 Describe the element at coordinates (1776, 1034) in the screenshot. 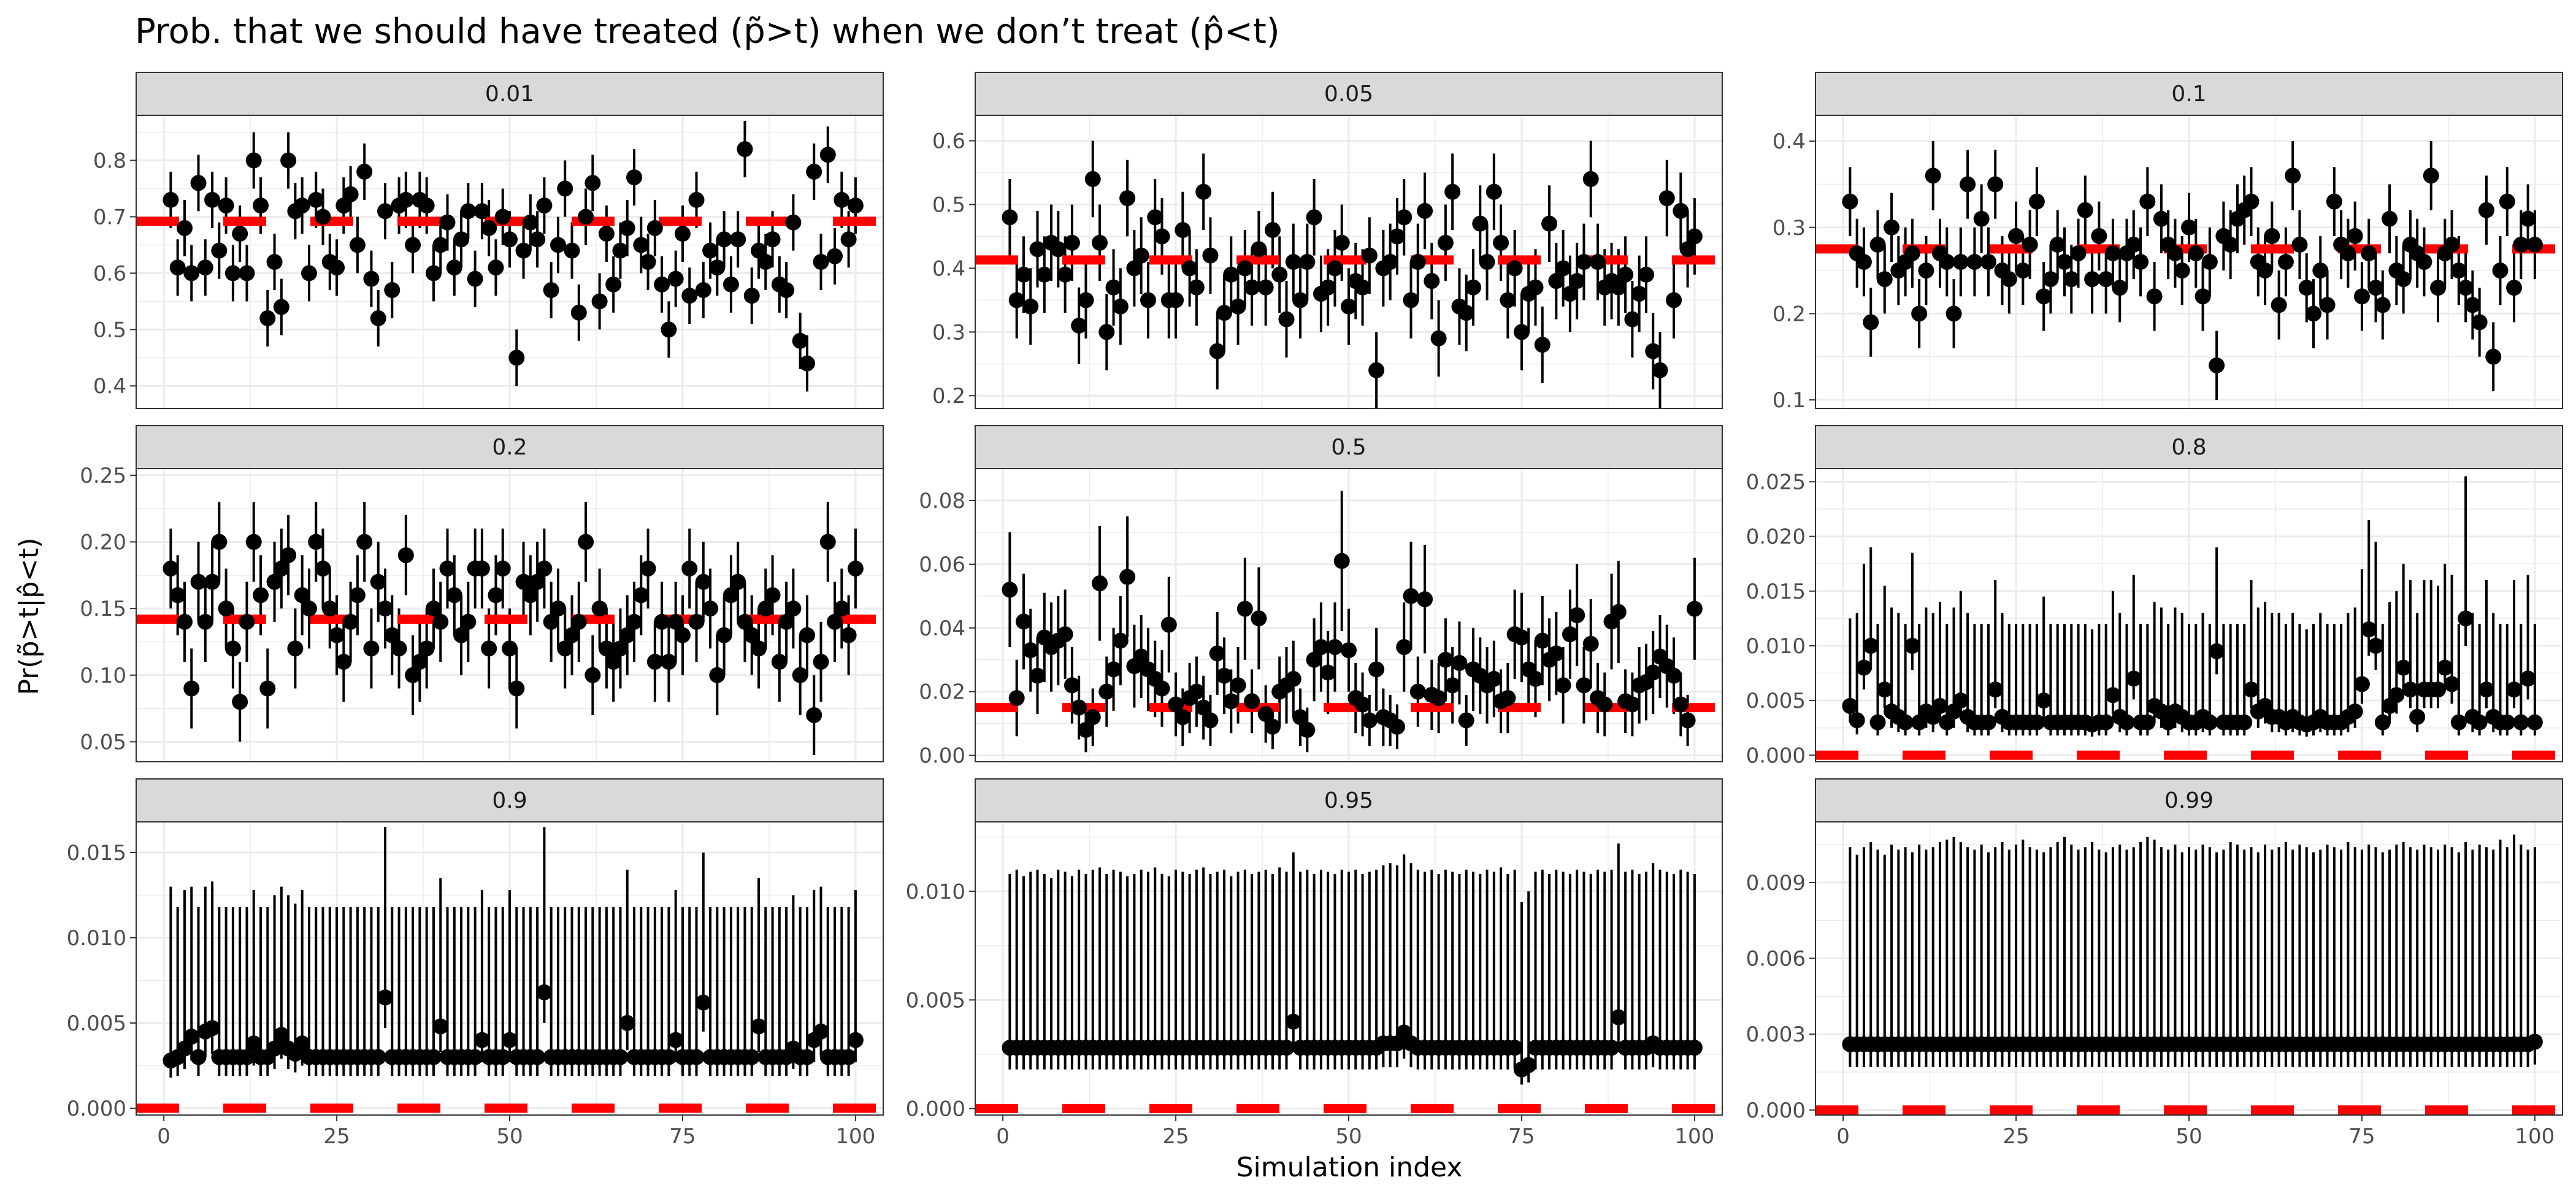

I see `y-tick-label: 0.003` at that location.